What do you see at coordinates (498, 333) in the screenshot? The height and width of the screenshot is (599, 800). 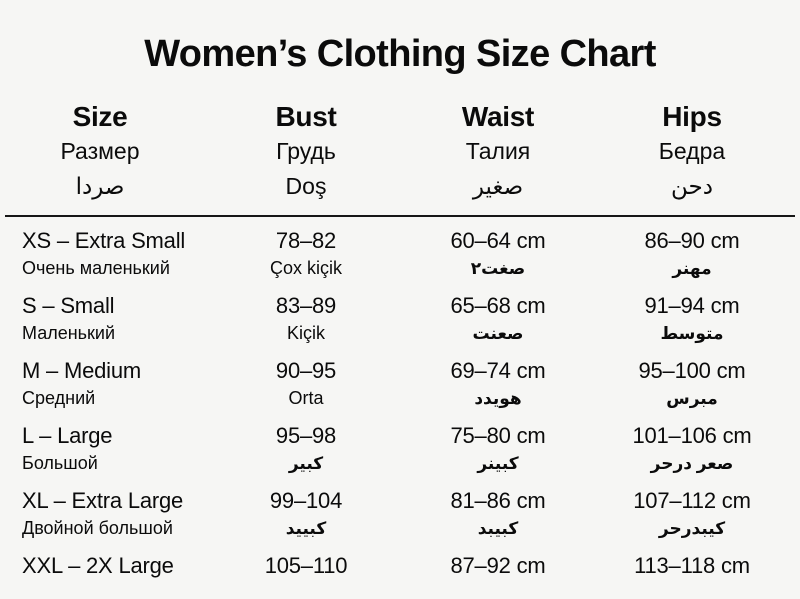 I see `waist-translation: صعنت` at bounding box center [498, 333].